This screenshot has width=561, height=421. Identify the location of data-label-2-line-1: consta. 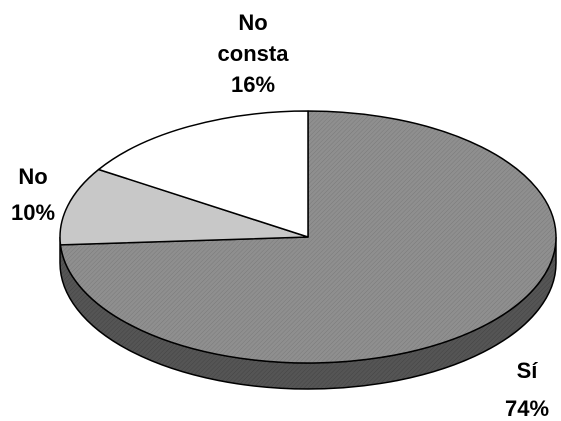
(254, 53).